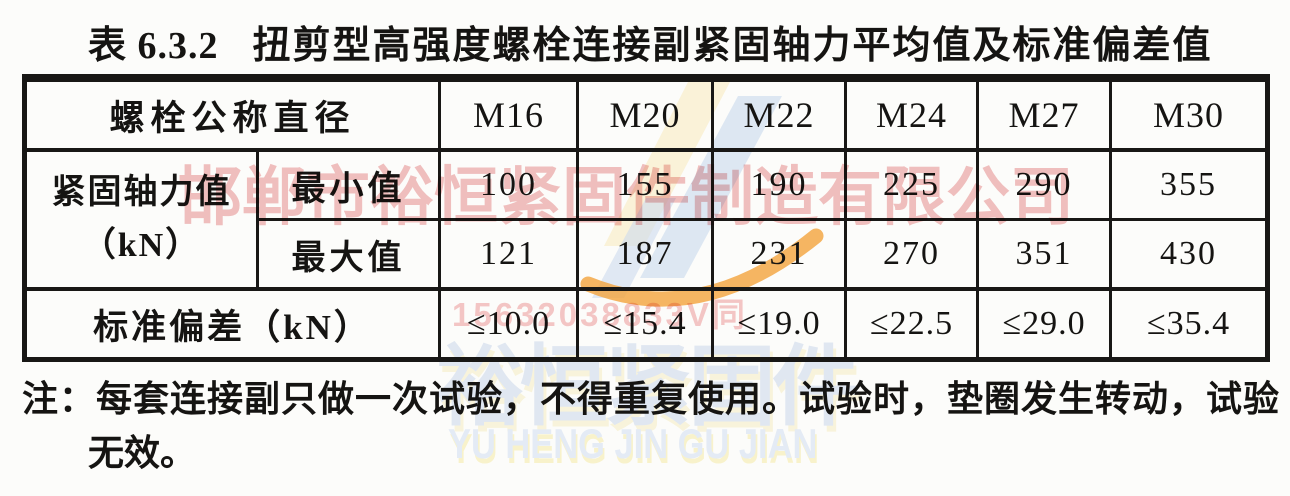 This screenshot has height=496, width=1290. I want to click on brand-pinyin-watermark: YU HENG JIN GU JIAN, so click(633, 443).